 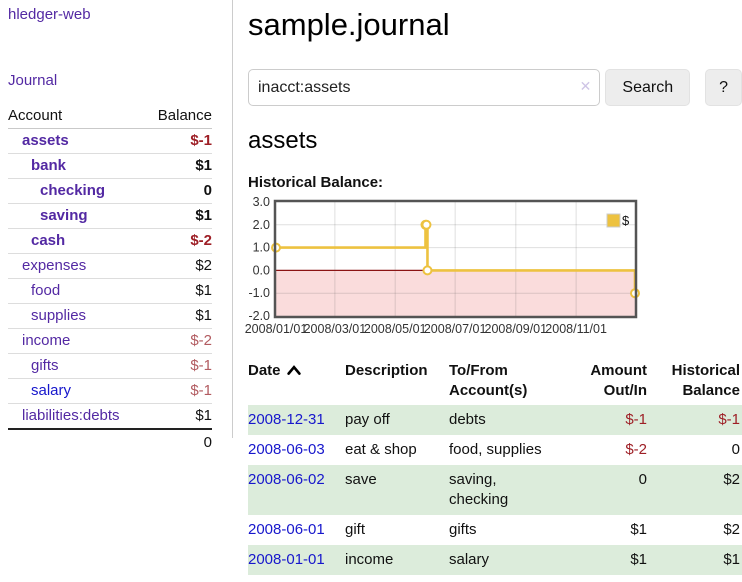 What do you see at coordinates (626, 220) in the screenshot?
I see `chart-legend-label: $` at bounding box center [626, 220].